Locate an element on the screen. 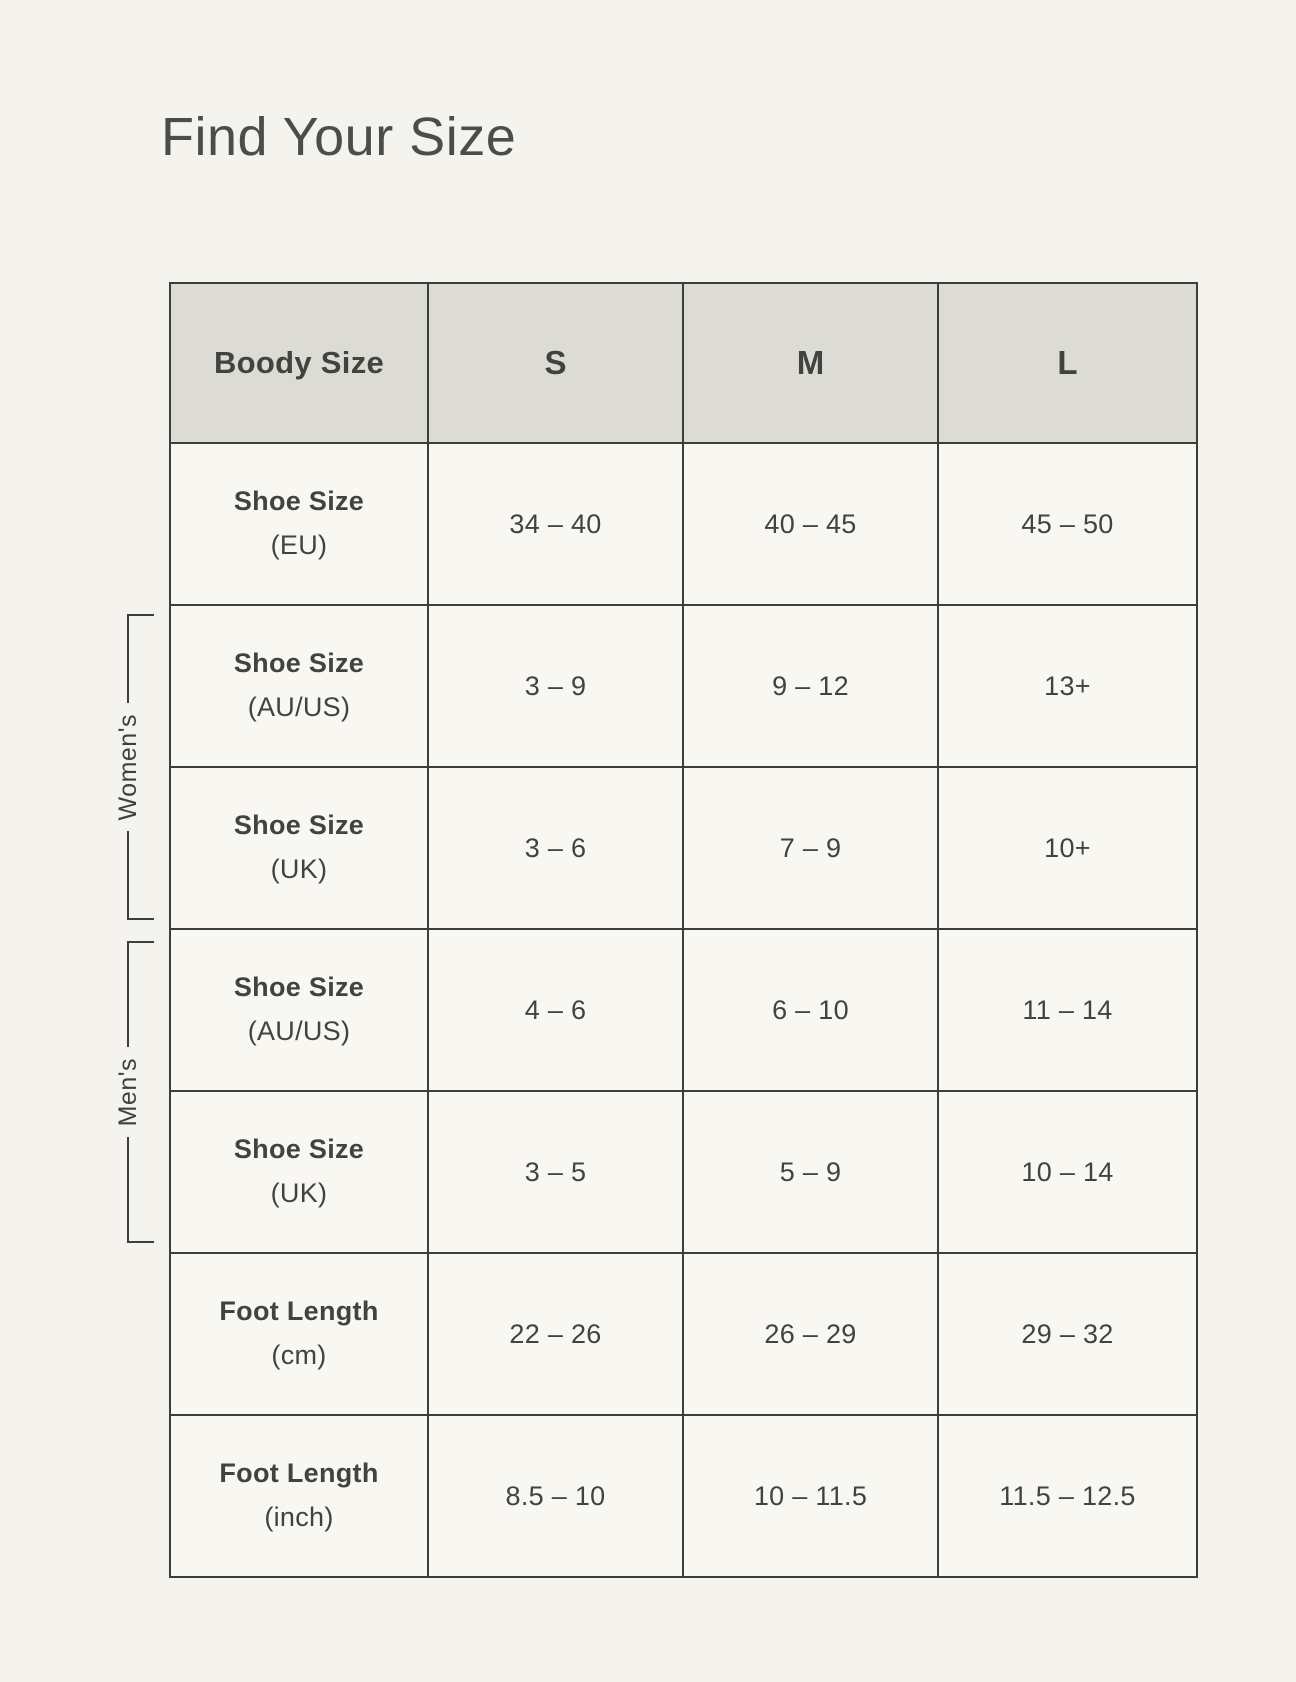 This screenshot has height=1682, width=1296. row-sublabel-text: (EU) is located at coordinates (299, 545).